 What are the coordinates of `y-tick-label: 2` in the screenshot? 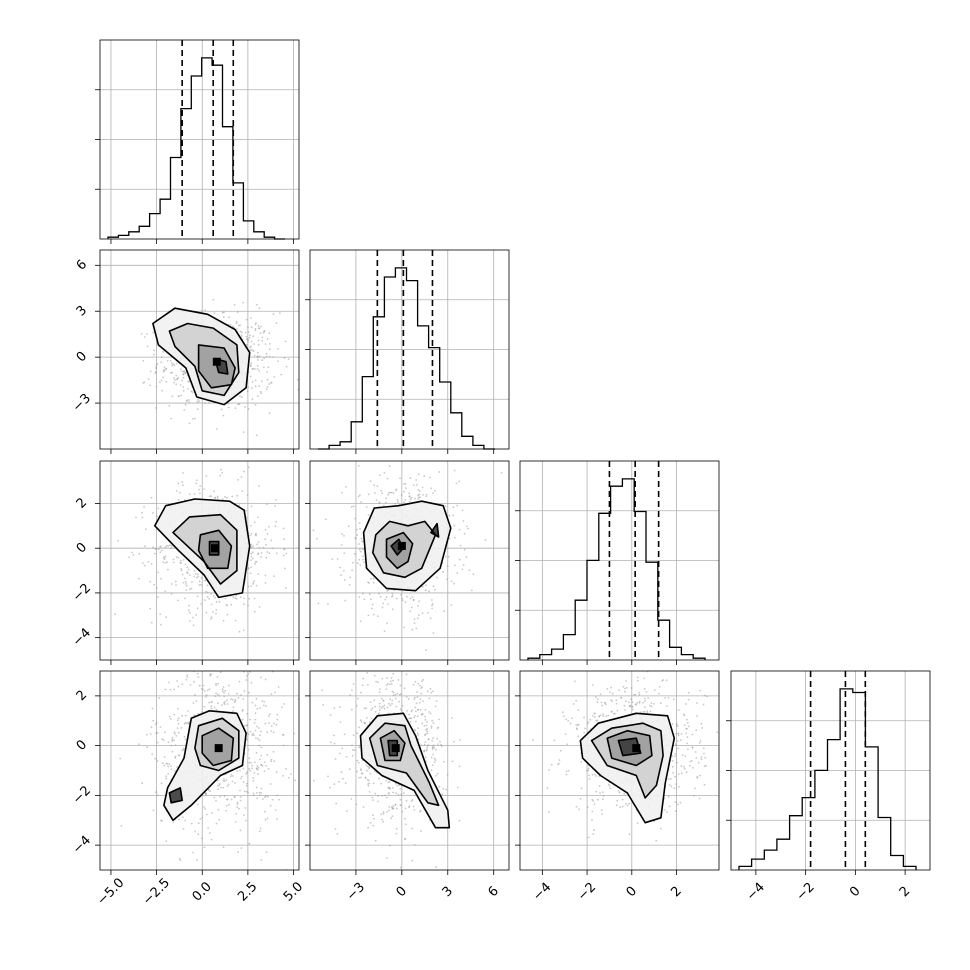 It's located at (82, 696).